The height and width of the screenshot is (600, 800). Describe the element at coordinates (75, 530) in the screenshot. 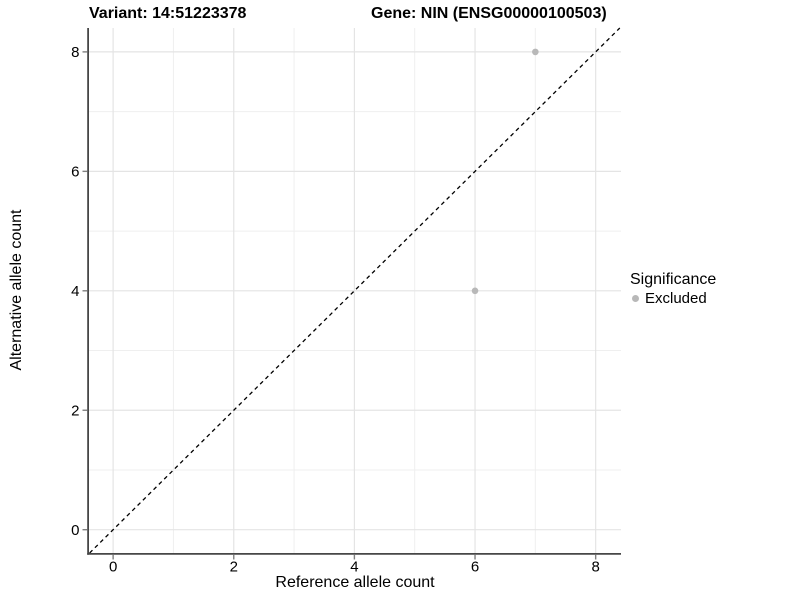

I see `y-tick-label: 0` at that location.